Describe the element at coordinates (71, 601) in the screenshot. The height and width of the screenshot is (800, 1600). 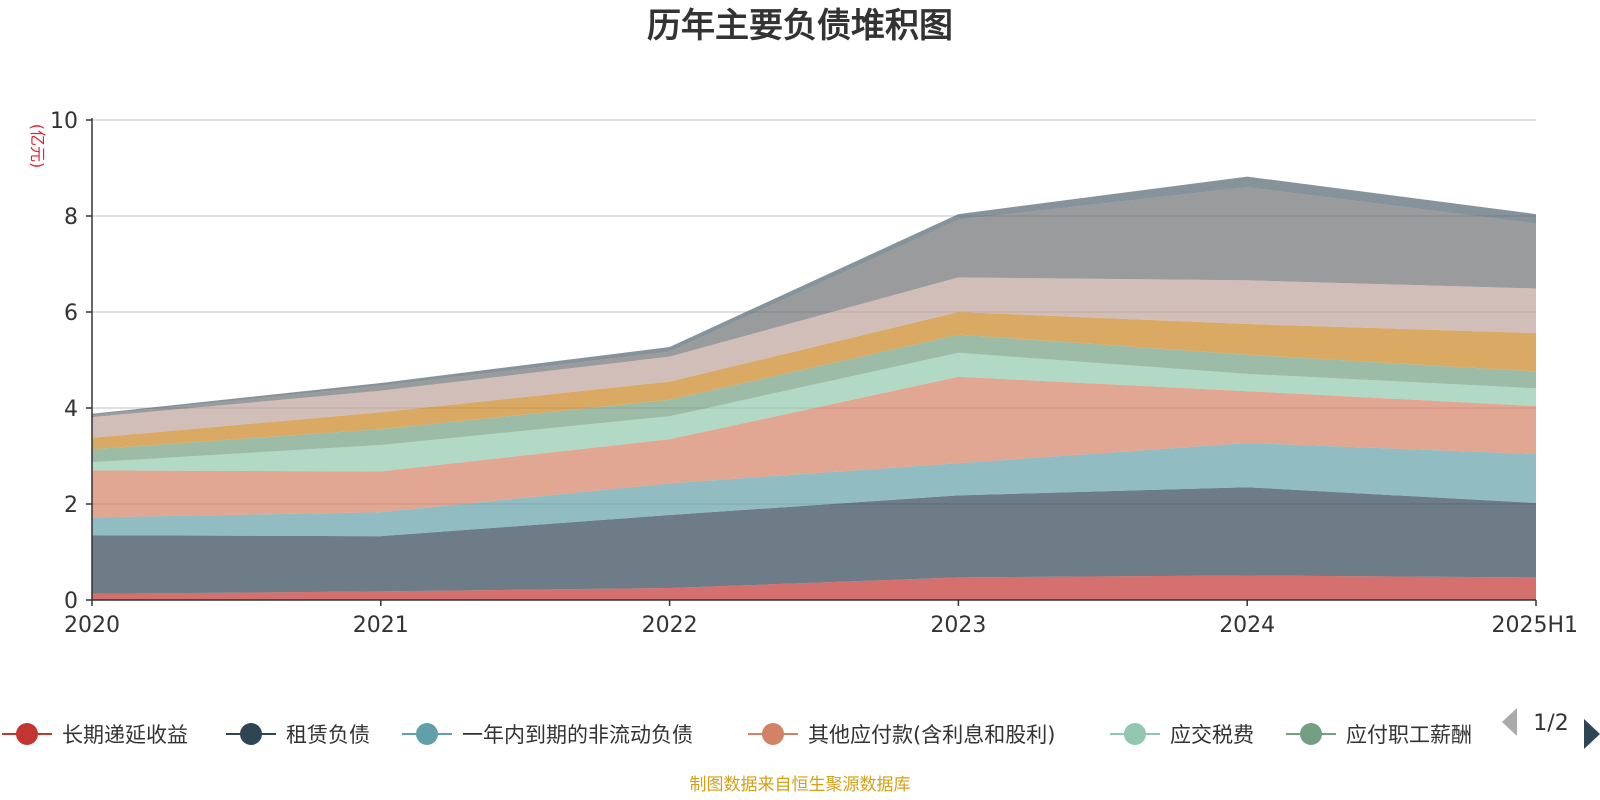
I see `y-tick-label: 0` at that location.